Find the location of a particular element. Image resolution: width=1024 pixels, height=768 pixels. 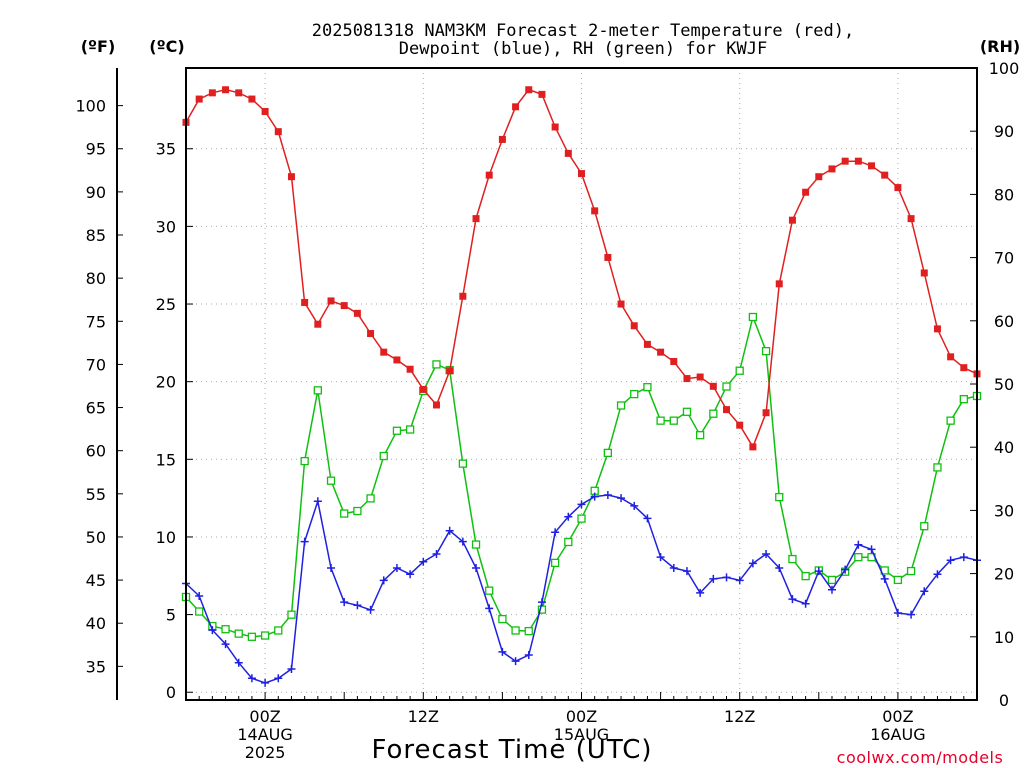

fahrenheit-tick-label: 40 is located at coordinates (96, 623).